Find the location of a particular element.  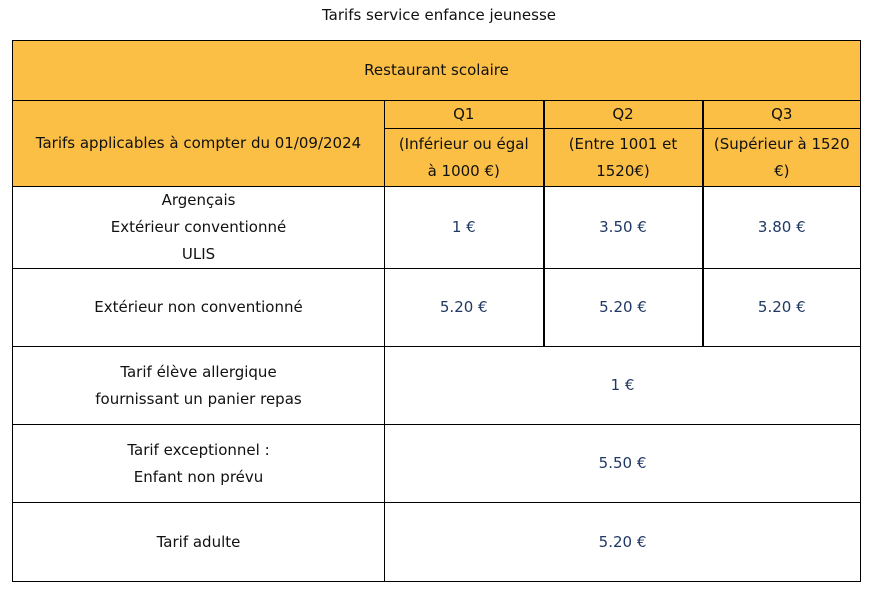

text-line: ULIS is located at coordinates (198, 254).